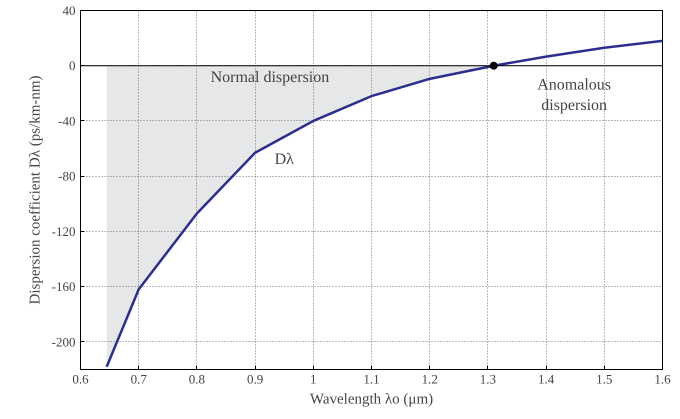 The image size is (680, 419). What do you see at coordinates (64, 231) in the screenshot?
I see `y-tick-label: -120` at bounding box center [64, 231].